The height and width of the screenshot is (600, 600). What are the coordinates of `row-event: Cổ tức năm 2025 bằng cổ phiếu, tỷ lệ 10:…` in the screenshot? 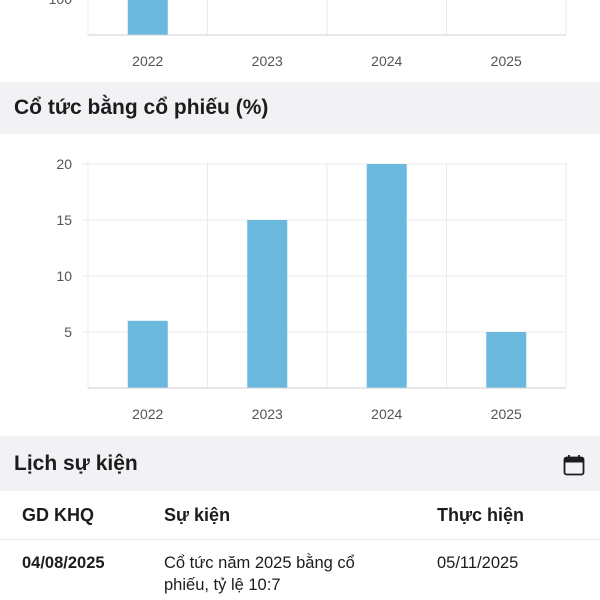 It's located at (259, 574).